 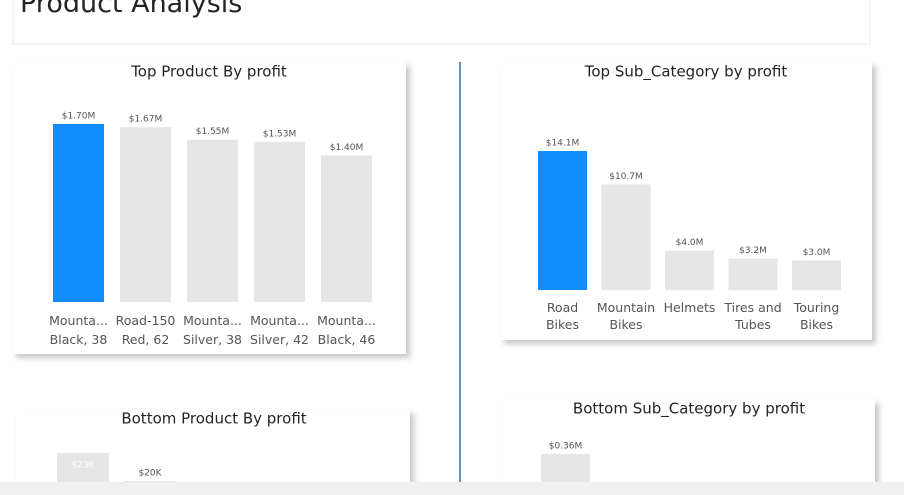 I want to click on header-box, so click(x=441, y=22).